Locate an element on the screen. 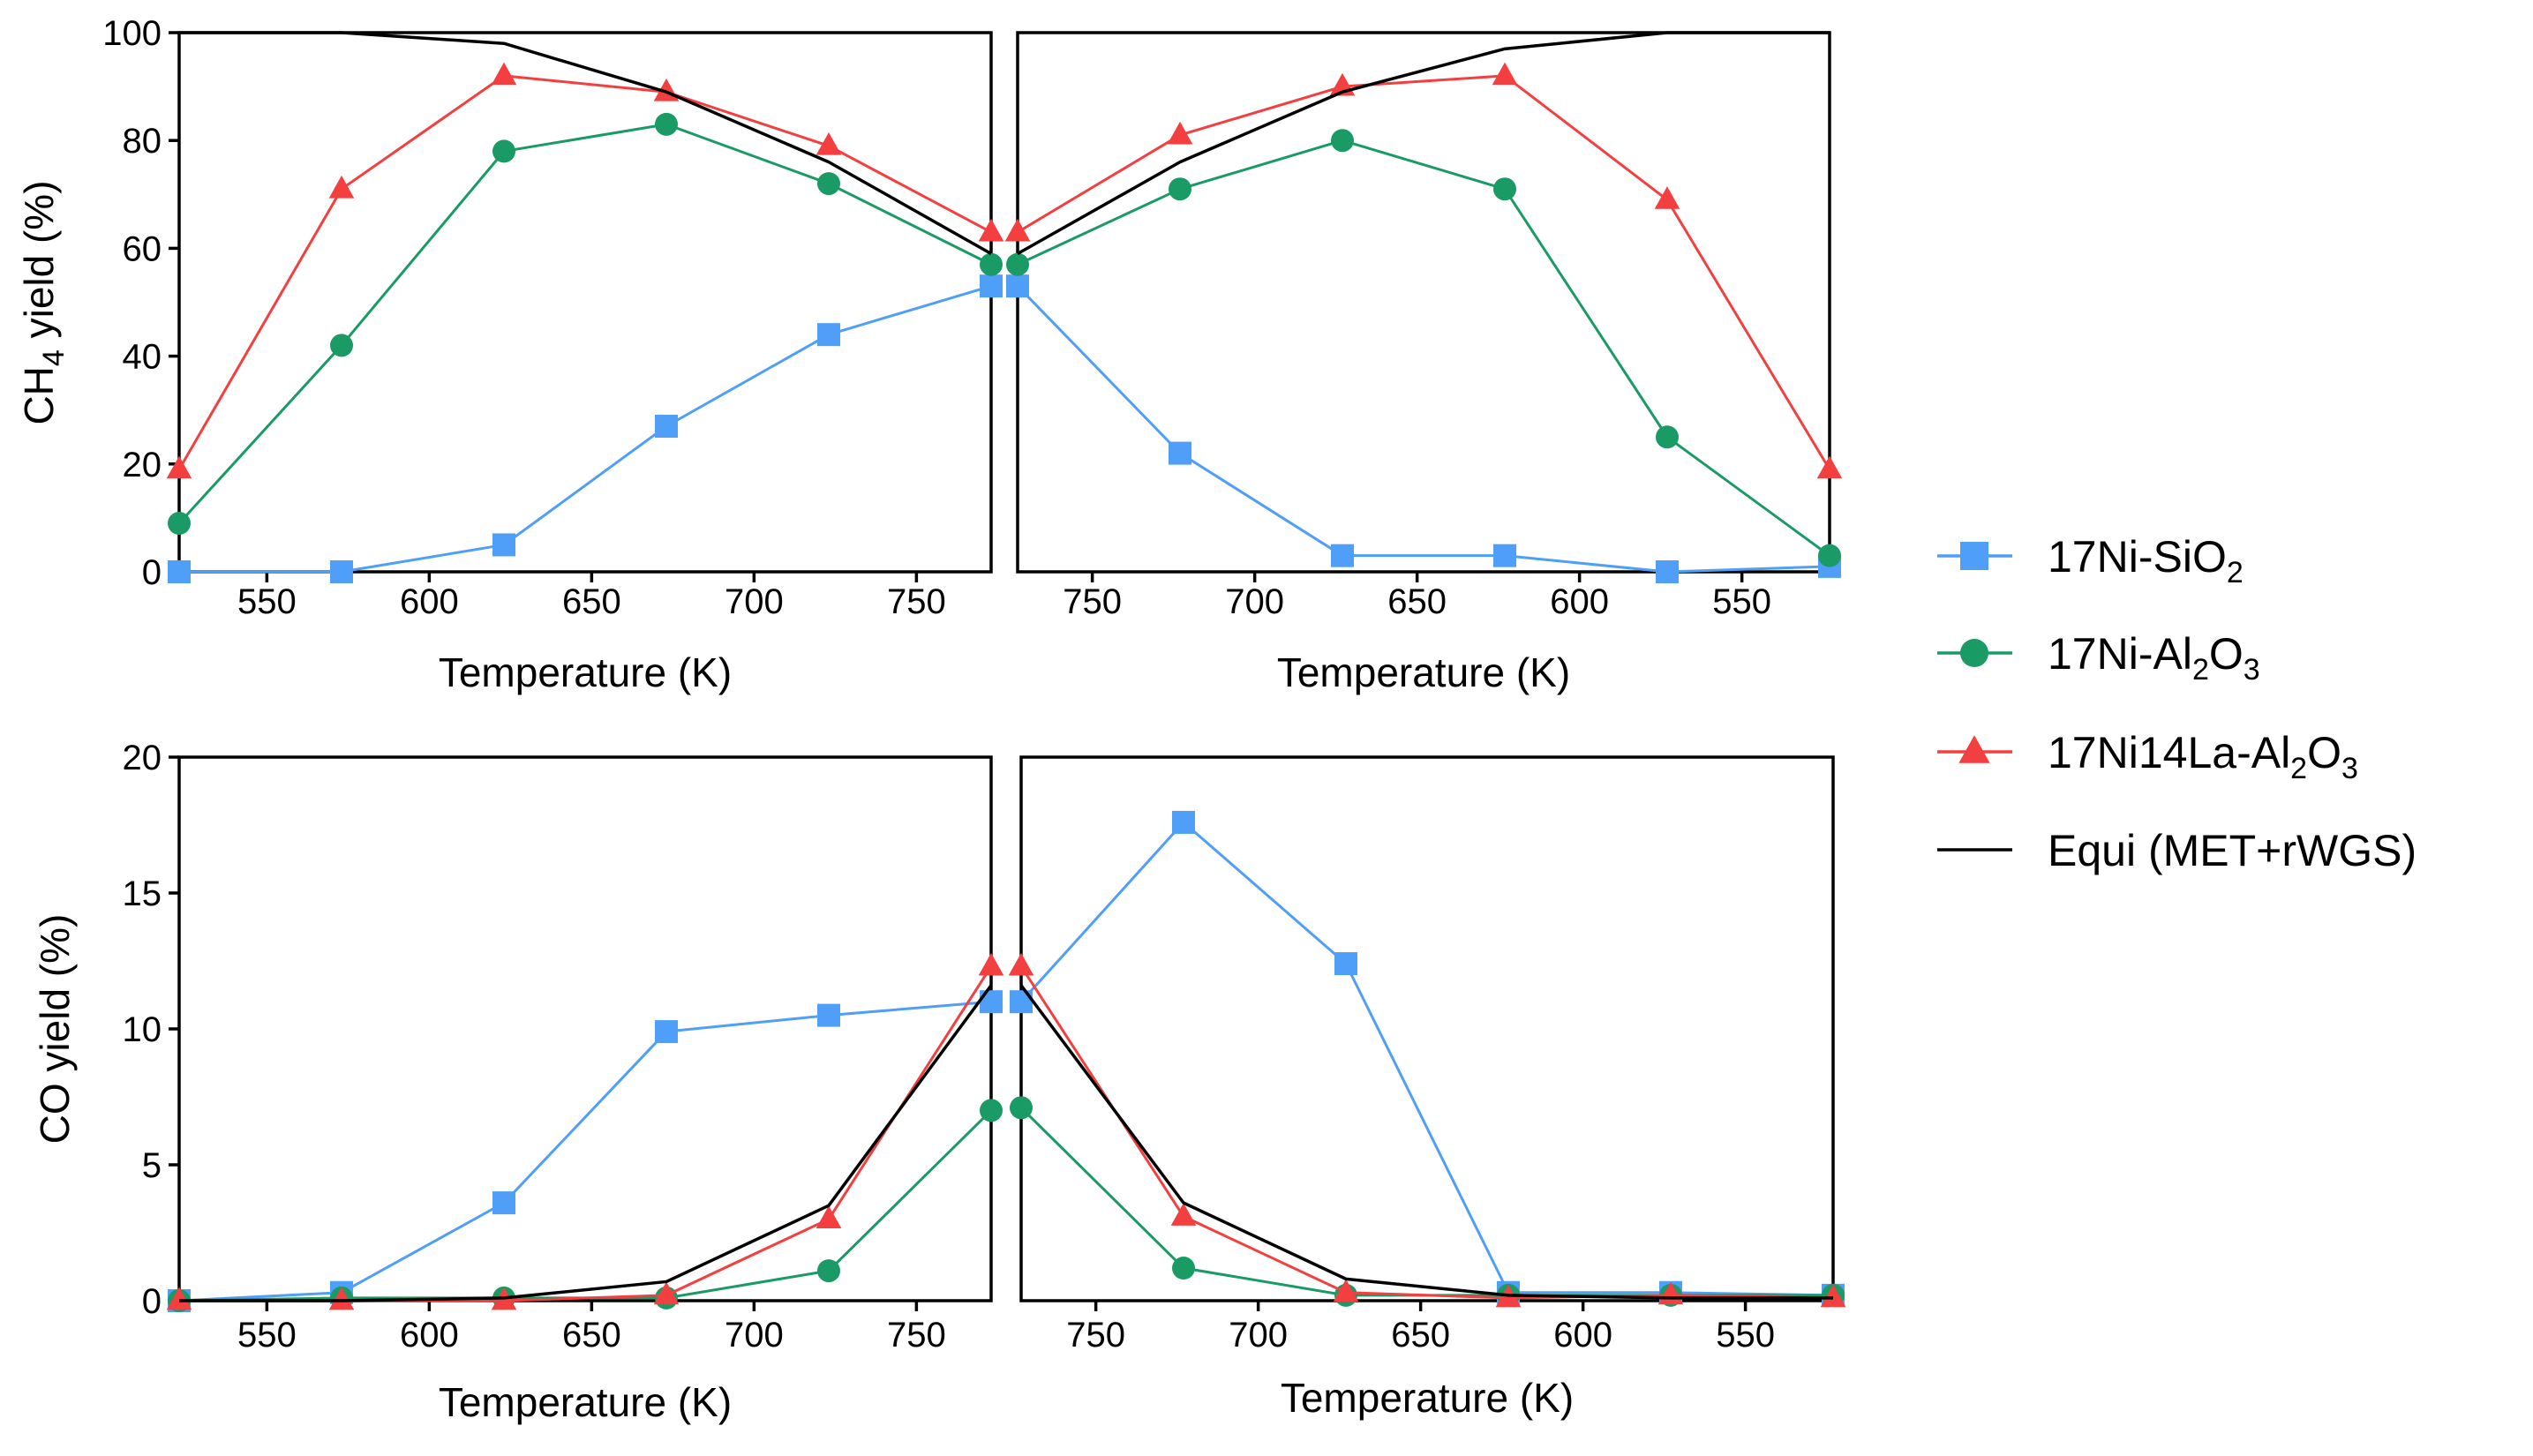 The width and height of the screenshot is (2533, 1456). y-tick-label: 60 is located at coordinates (142, 248).